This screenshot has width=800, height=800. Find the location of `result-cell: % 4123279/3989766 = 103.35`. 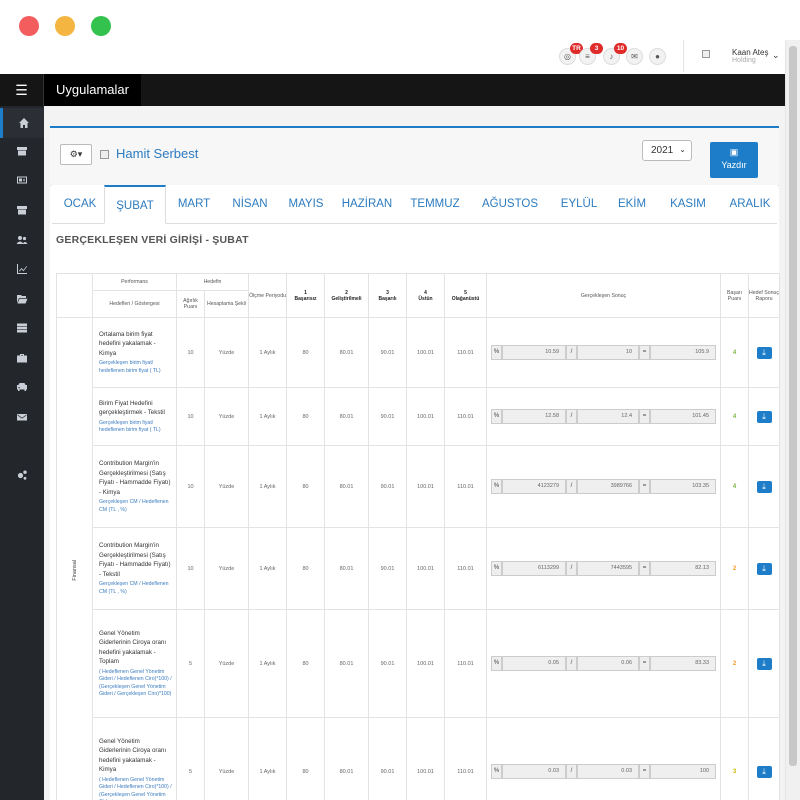

result-cell: % 4123279/3989766 = 103.35 is located at coordinates (604, 486).